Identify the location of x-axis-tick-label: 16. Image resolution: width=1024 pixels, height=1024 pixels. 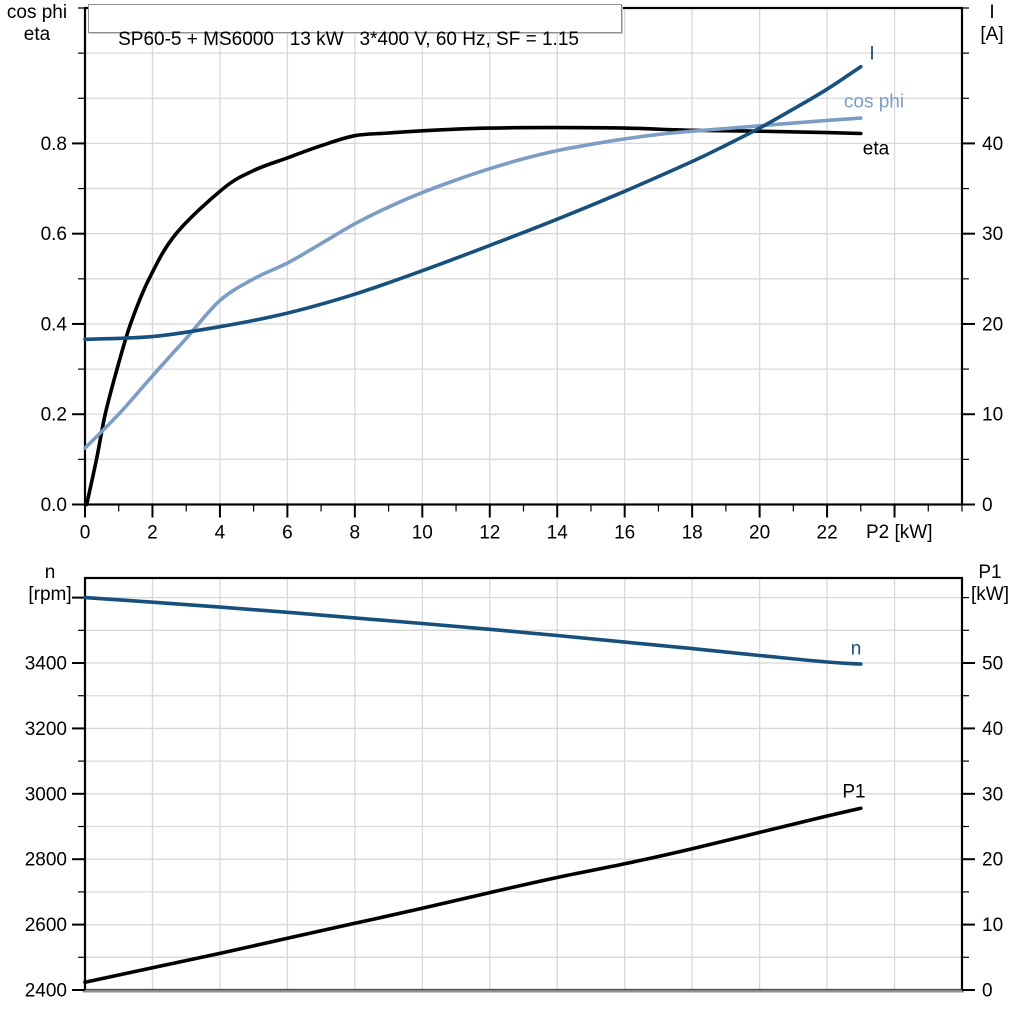
(624, 533).